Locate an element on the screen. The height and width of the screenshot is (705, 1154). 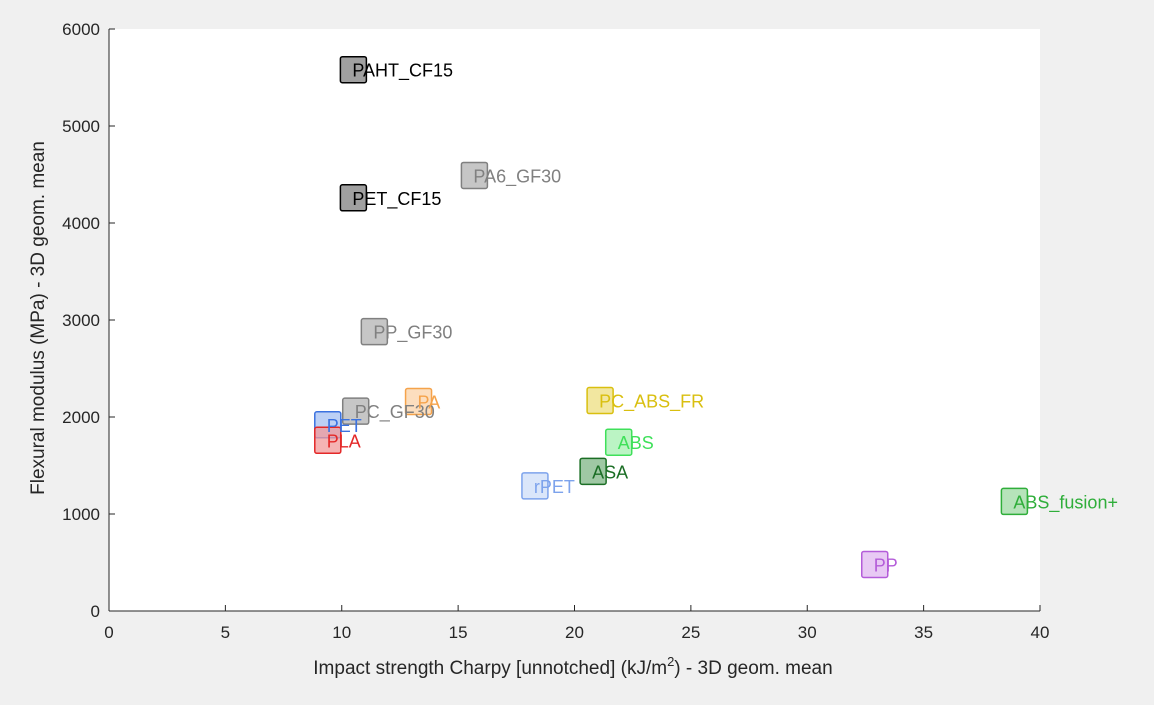
point-label: PP is located at coordinates (886, 565).